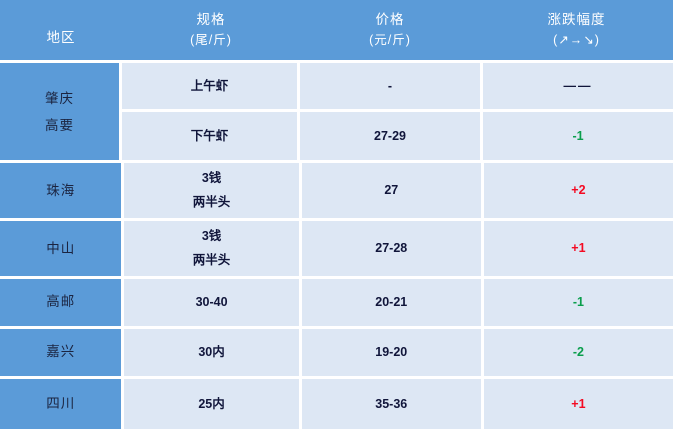 The height and width of the screenshot is (432, 681). What do you see at coordinates (576, 19) in the screenshot?
I see `column-header-change-label: 涨跌幅度` at bounding box center [576, 19].